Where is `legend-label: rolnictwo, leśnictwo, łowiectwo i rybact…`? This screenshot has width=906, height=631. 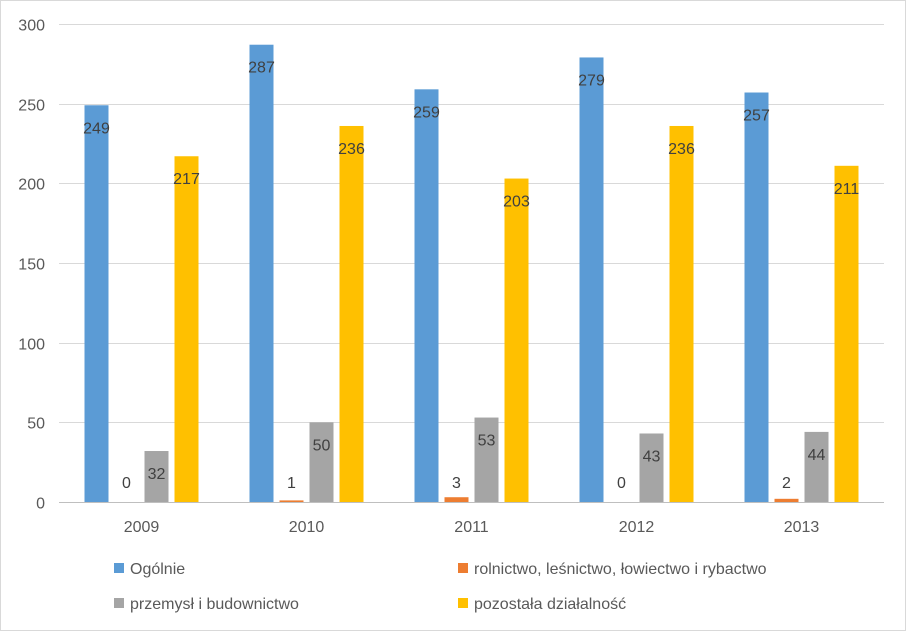
legend-label: rolnictwo, leśnictwo, łowiectwo i rybact… is located at coordinates (620, 569).